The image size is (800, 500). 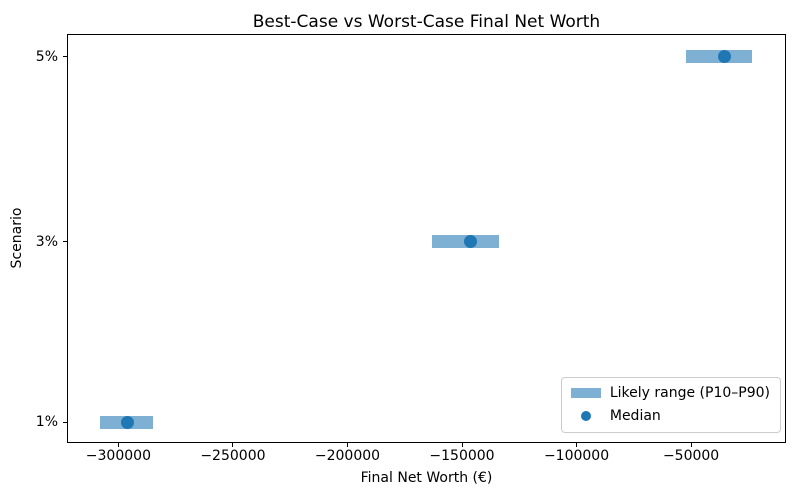 What do you see at coordinates (347, 456) in the screenshot?
I see `x-axis-tick-label: −200000` at bounding box center [347, 456].